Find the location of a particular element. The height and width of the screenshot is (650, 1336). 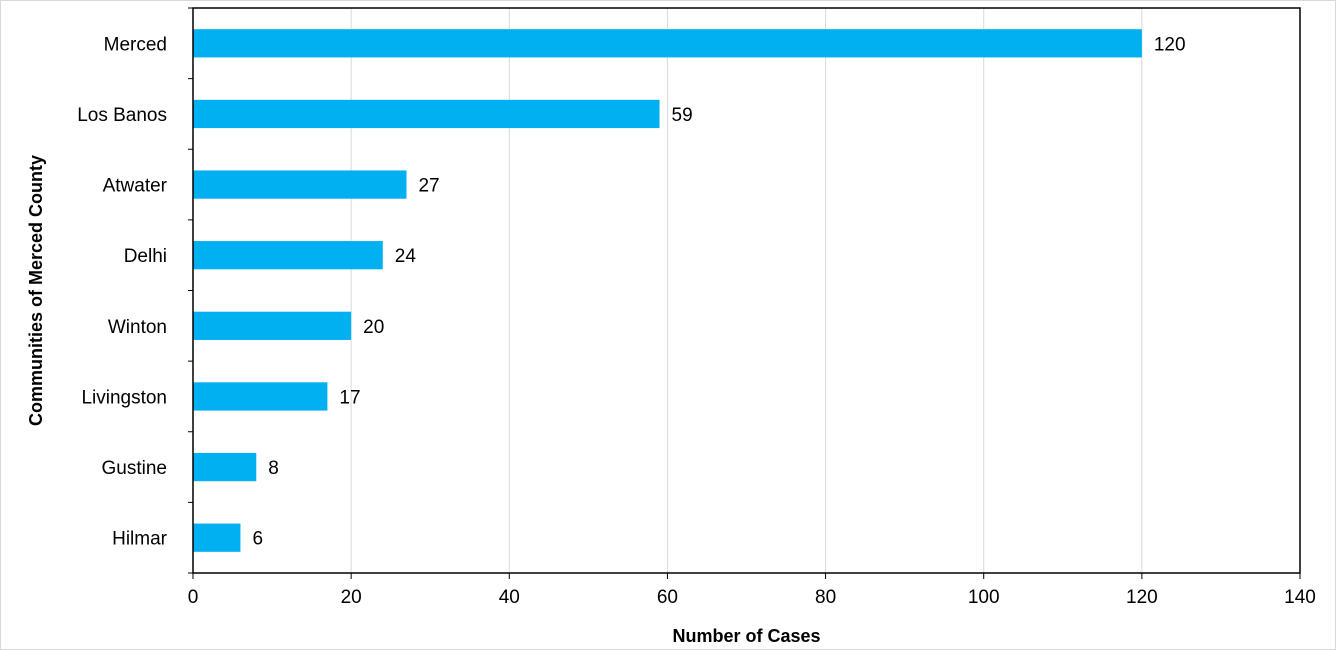

data-label-7: 6 is located at coordinates (257, 539).